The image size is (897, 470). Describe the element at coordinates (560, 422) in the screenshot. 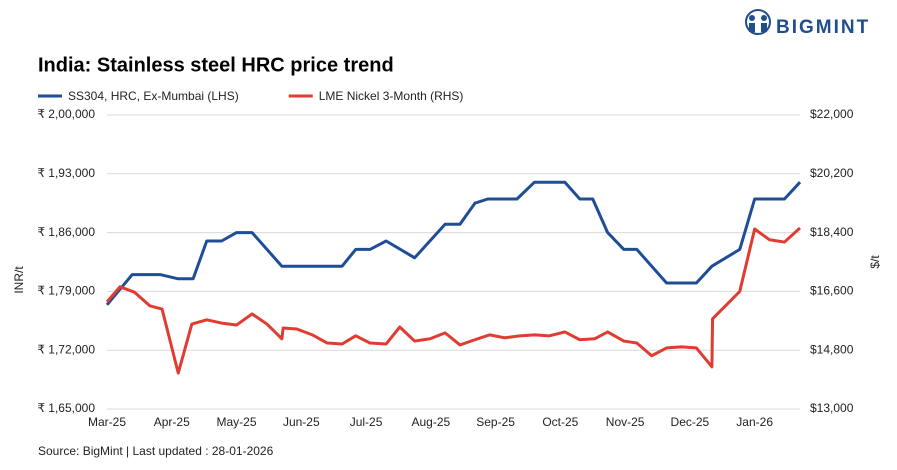

I see `x-tick-label: Oct-25` at that location.